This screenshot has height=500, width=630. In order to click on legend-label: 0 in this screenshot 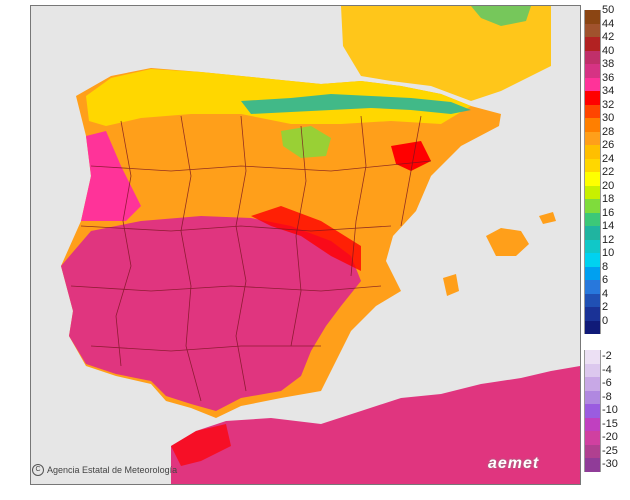, I will do `click(605, 320)`.